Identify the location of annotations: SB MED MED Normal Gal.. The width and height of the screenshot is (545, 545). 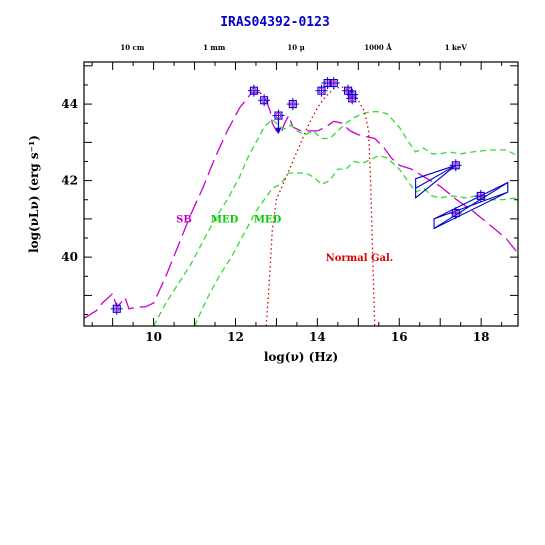
(284, 239).